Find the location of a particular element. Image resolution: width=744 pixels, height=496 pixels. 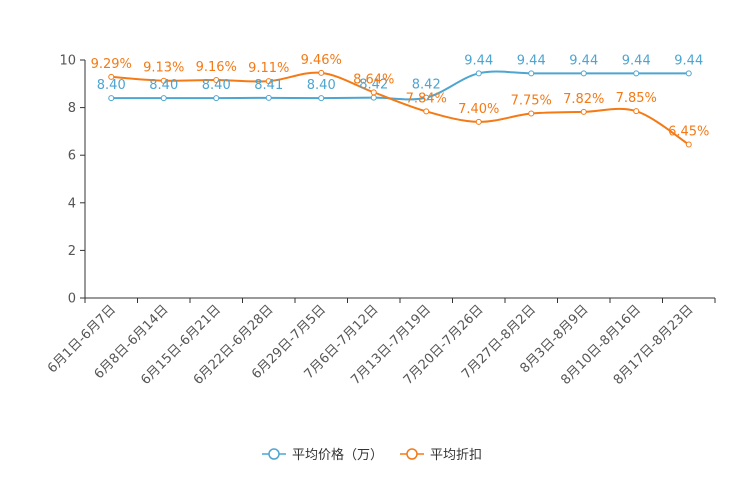

legend-label: 平均折扣 is located at coordinates (456, 455).